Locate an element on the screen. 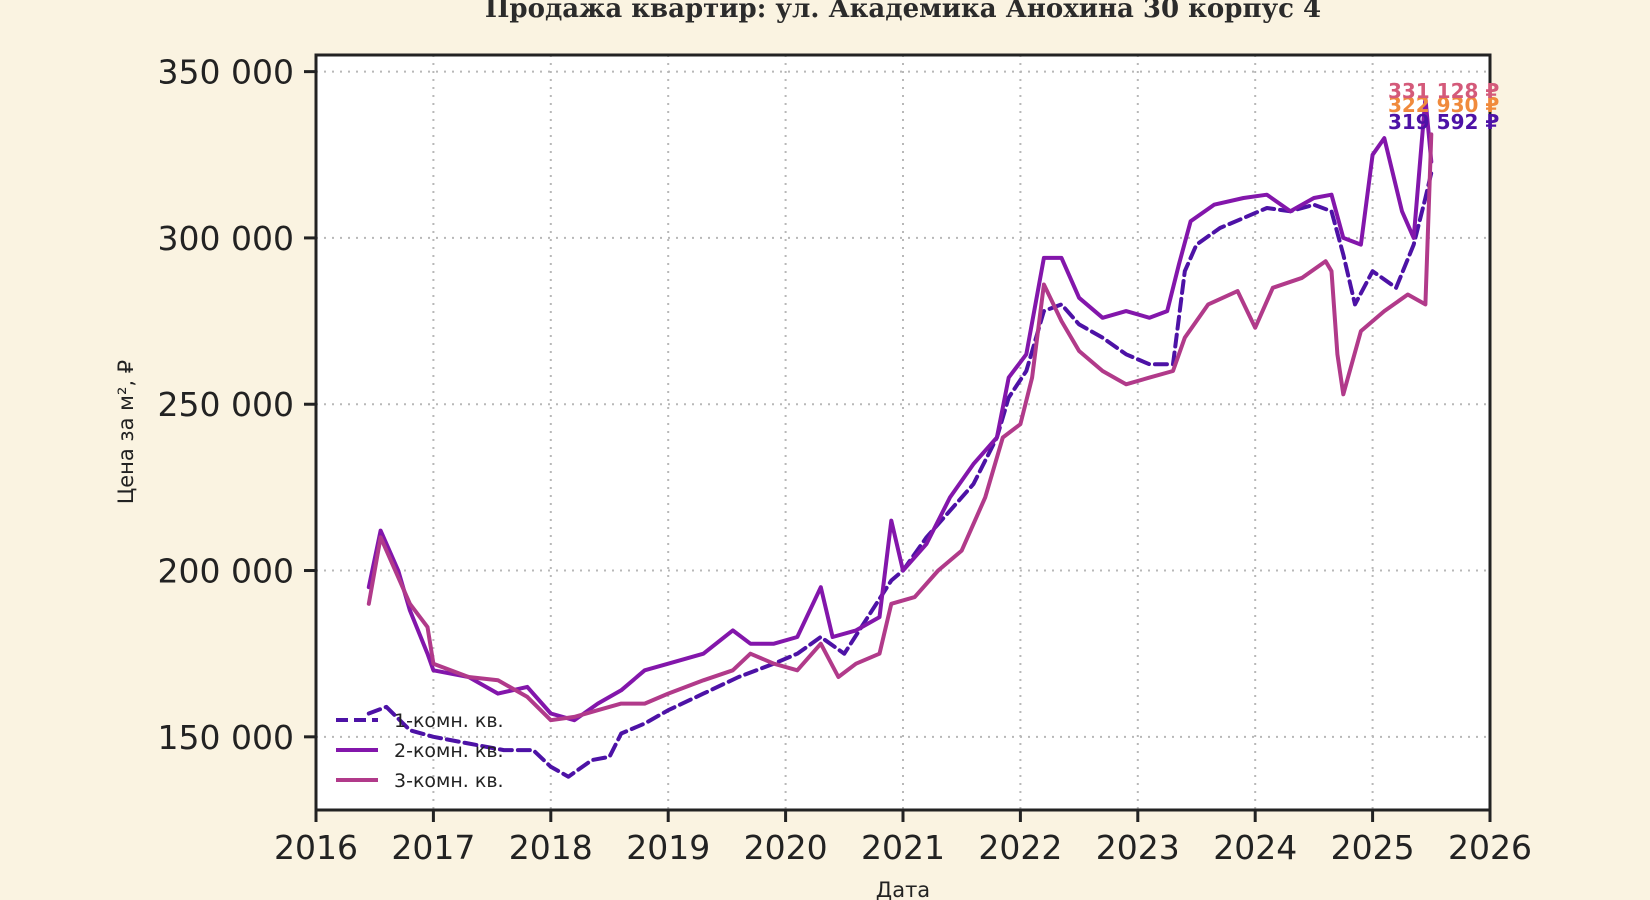 Image resolution: width=1650 pixels, height=900 pixels. y-axis-label: Цена за м², ₽ is located at coordinates (126, 432).